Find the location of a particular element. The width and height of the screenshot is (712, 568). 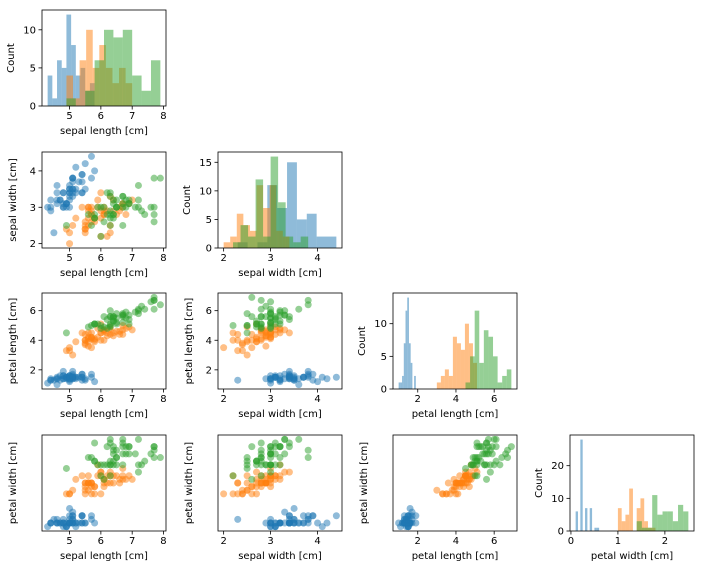

x-axis-label: sepal width [cm] is located at coordinates (280, 273).